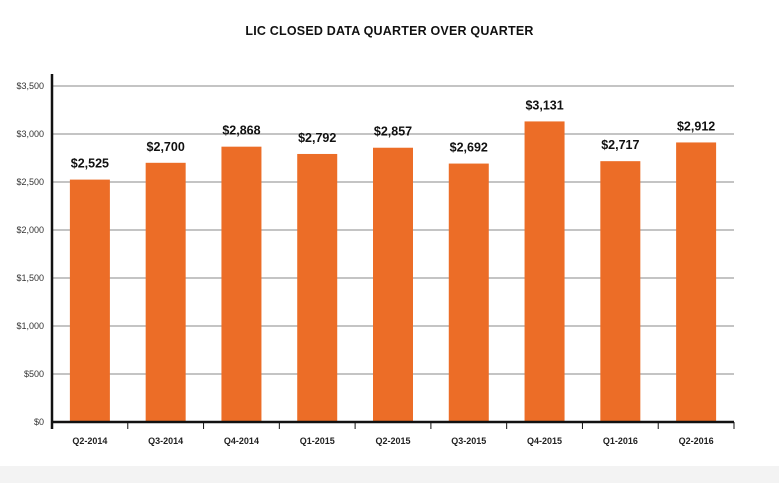  What do you see at coordinates (544, 441) in the screenshot?
I see `x-tick-label: Q4-2015` at bounding box center [544, 441].